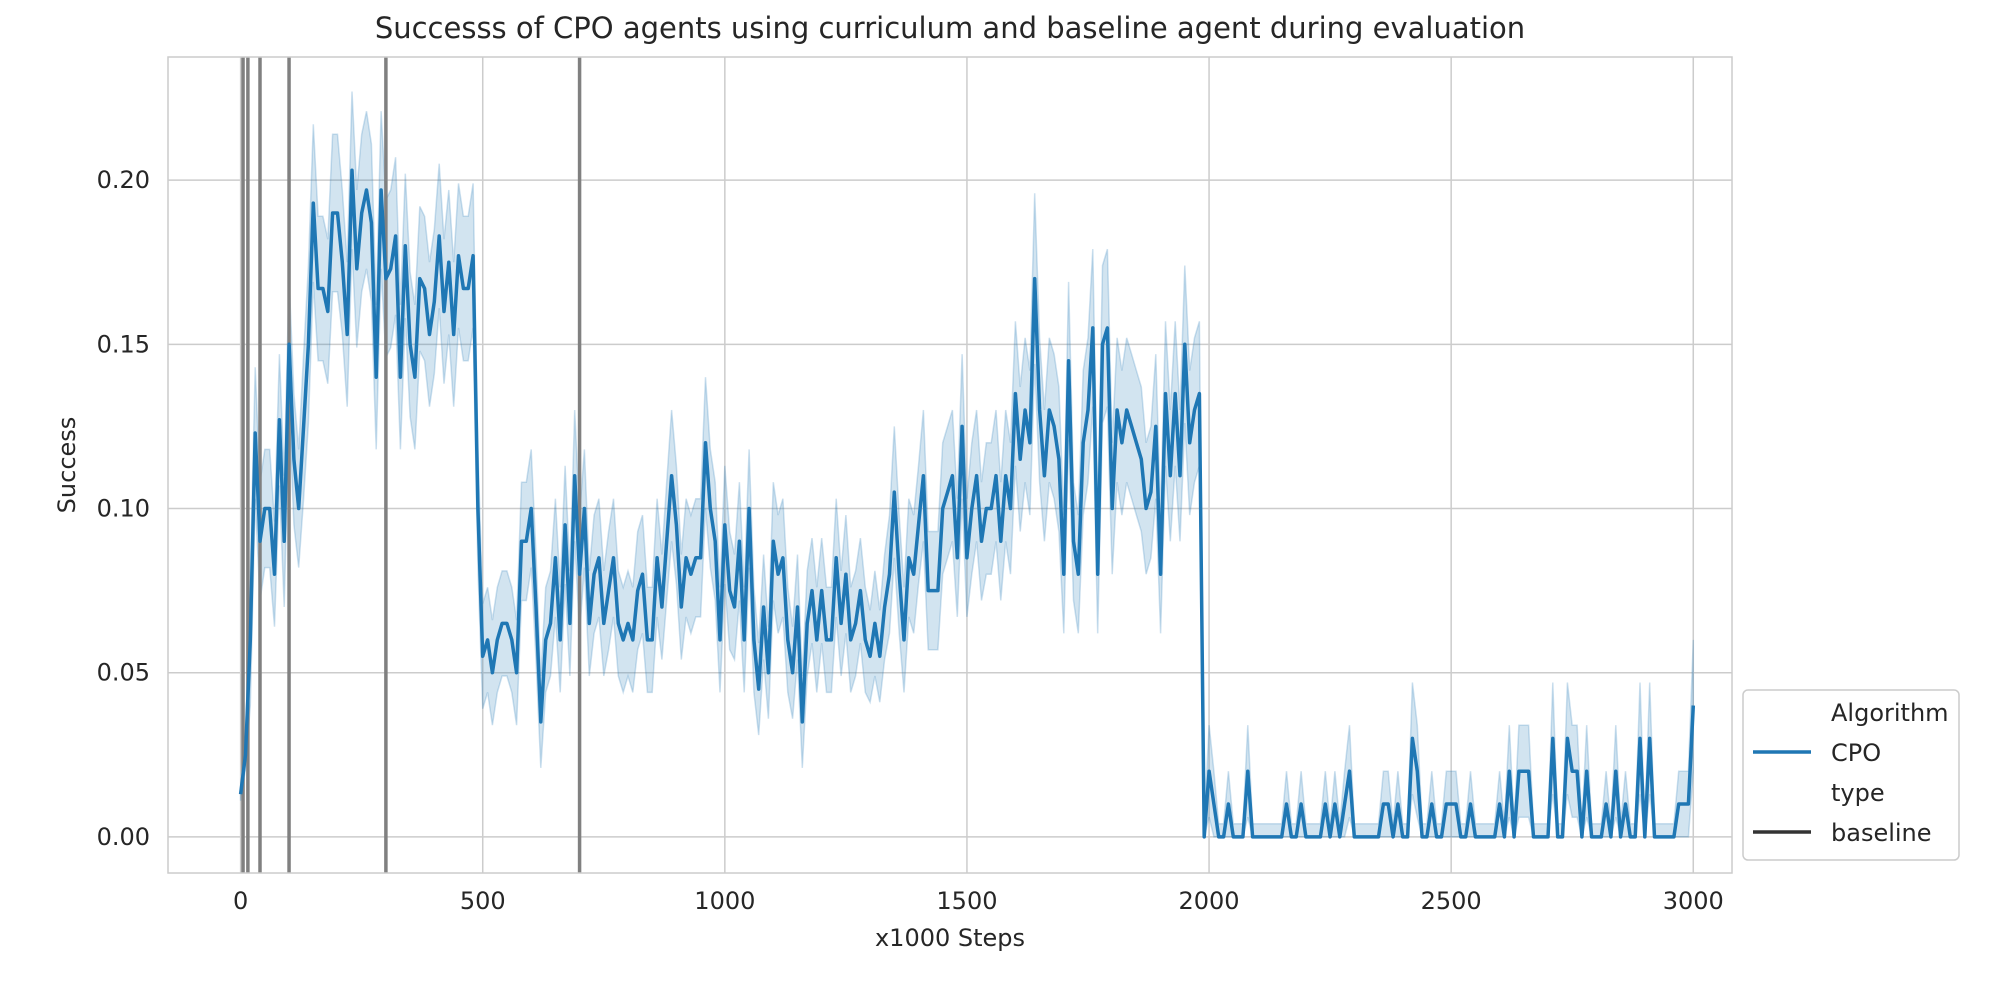  Describe the element at coordinates (1693, 901) in the screenshot. I see `x-tick-label: 3000` at that location.